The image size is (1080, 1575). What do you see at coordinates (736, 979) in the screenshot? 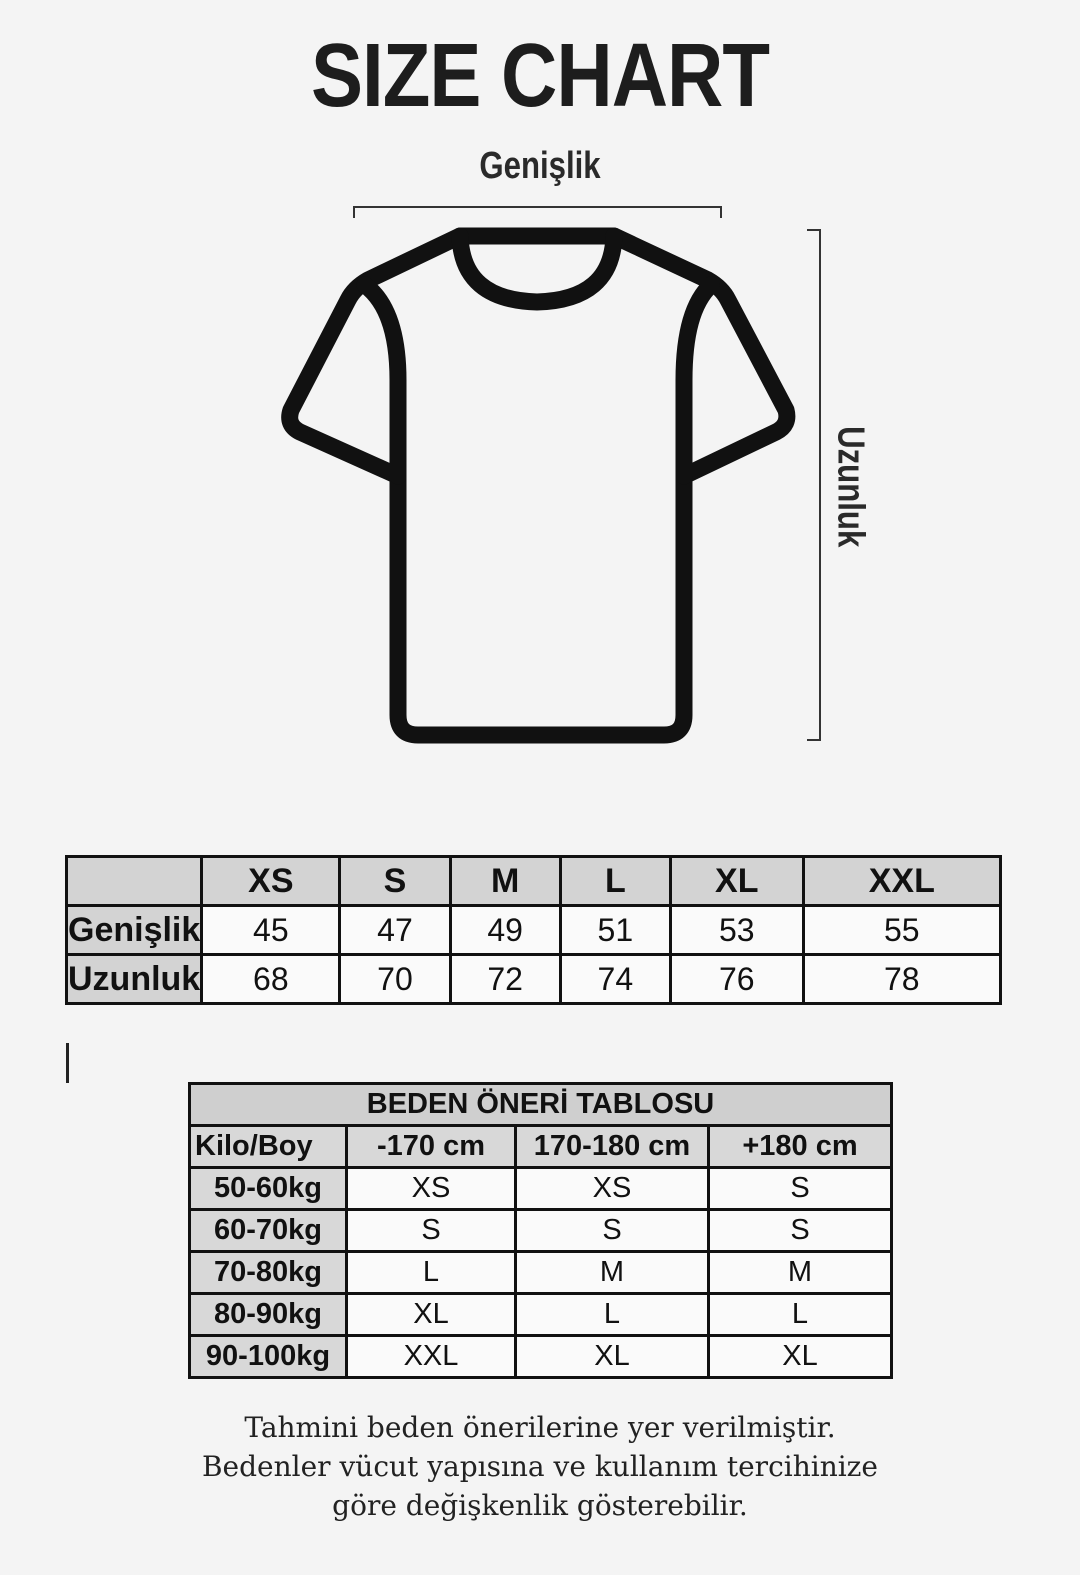
I see `value-cell: 76` at bounding box center [736, 979].